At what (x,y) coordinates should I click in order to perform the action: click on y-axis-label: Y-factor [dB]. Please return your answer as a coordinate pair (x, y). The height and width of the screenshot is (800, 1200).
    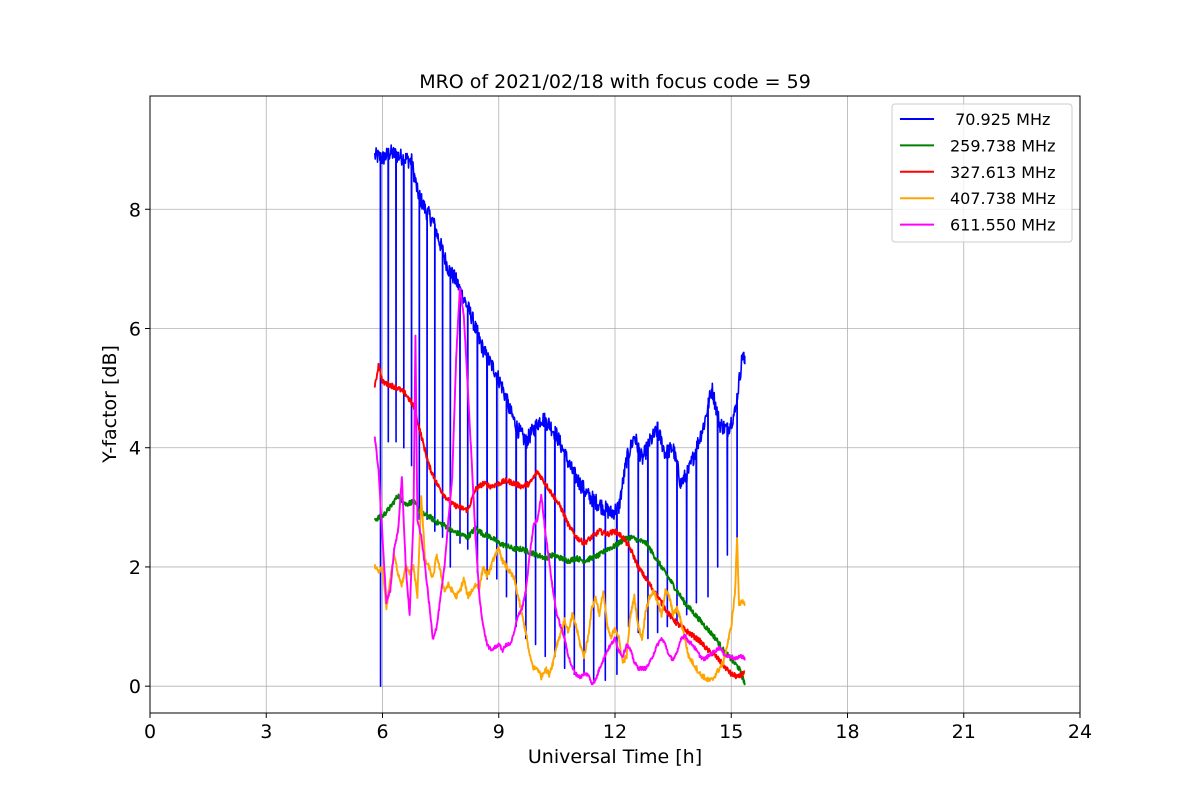
    Looking at the image, I should click on (110, 404).